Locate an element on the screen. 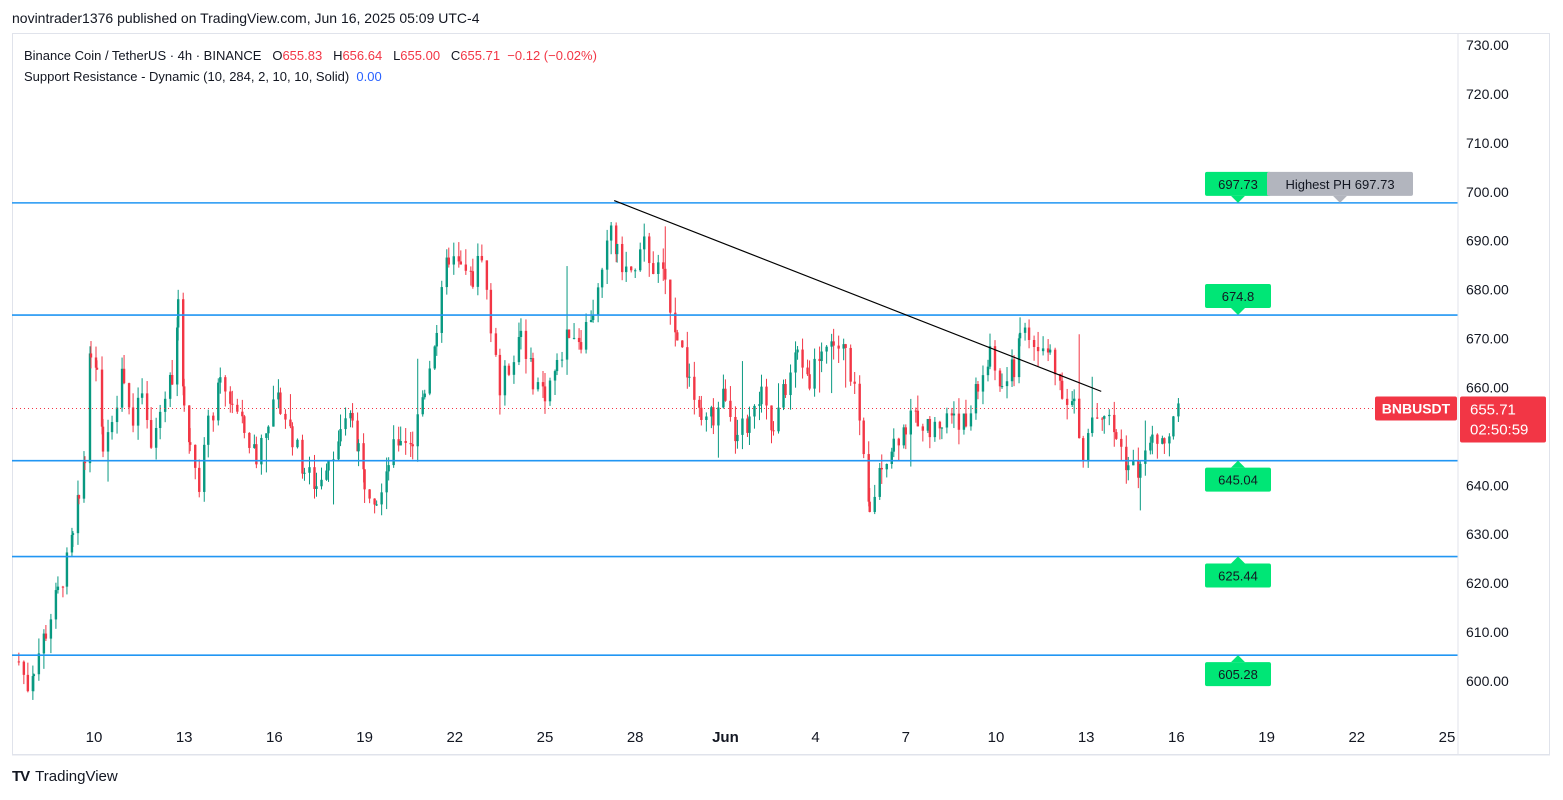  bar-countdown: 02:50:59 is located at coordinates (1499, 429).